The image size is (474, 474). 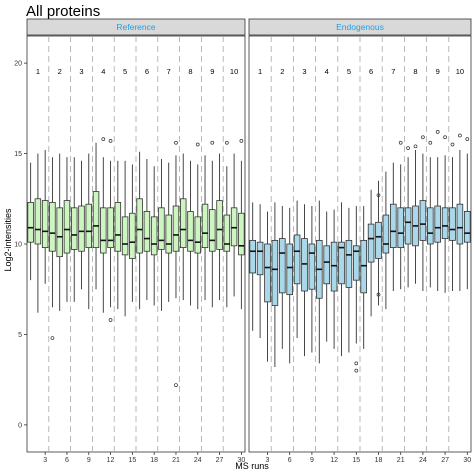 What do you see at coordinates (212, 71) in the screenshot?
I see `group-label: 9` at bounding box center [212, 71].